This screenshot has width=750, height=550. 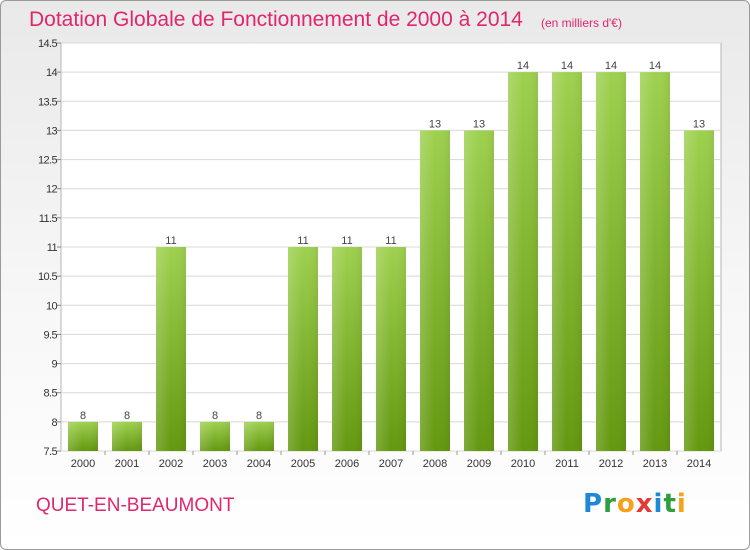 What do you see at coordinates (259, 464) in the screenshot?
I see `x-tick-label: 2004` at bounding box center [259, 464].